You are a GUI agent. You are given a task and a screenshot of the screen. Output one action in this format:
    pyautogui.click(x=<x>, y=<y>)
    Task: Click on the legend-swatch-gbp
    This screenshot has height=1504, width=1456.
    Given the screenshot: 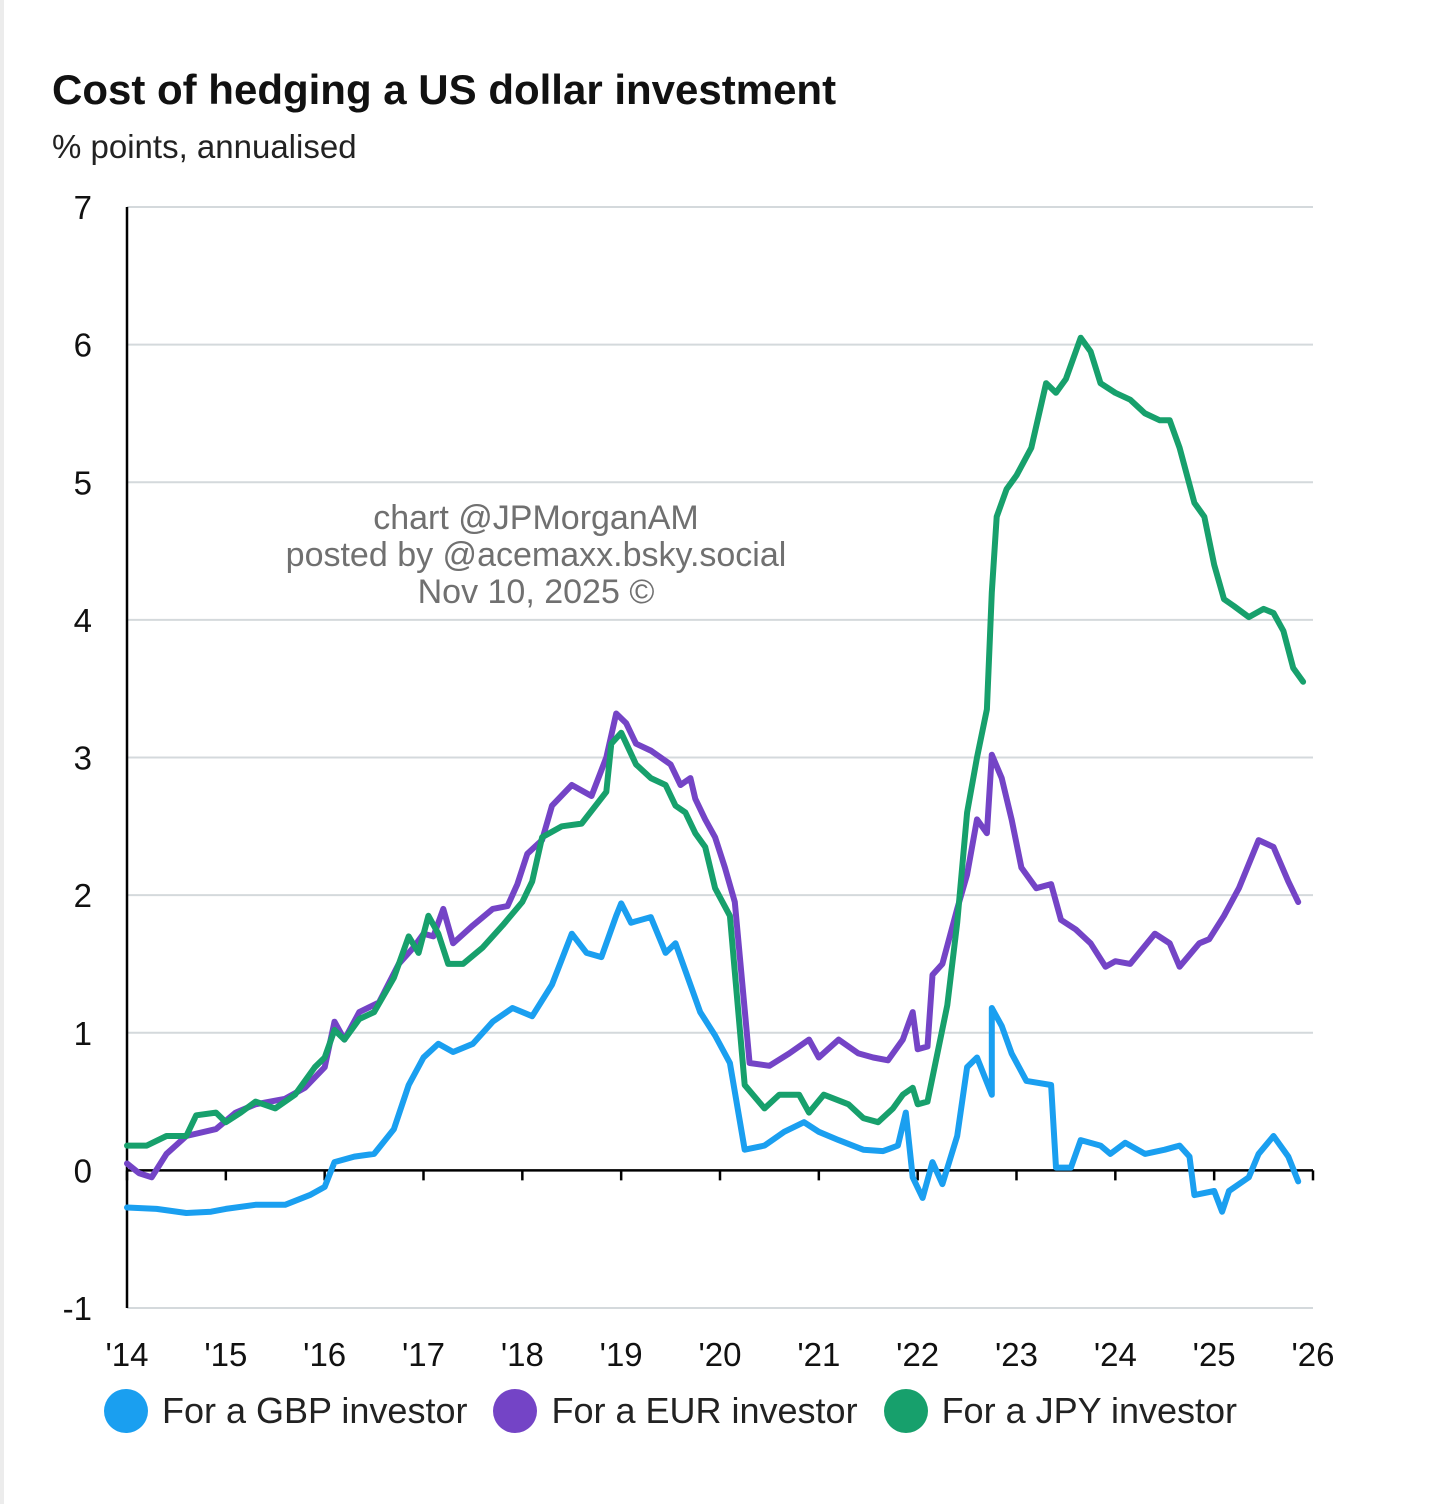 What is the action you would take?
    pyautogui.click(x=126, y=1411)
    